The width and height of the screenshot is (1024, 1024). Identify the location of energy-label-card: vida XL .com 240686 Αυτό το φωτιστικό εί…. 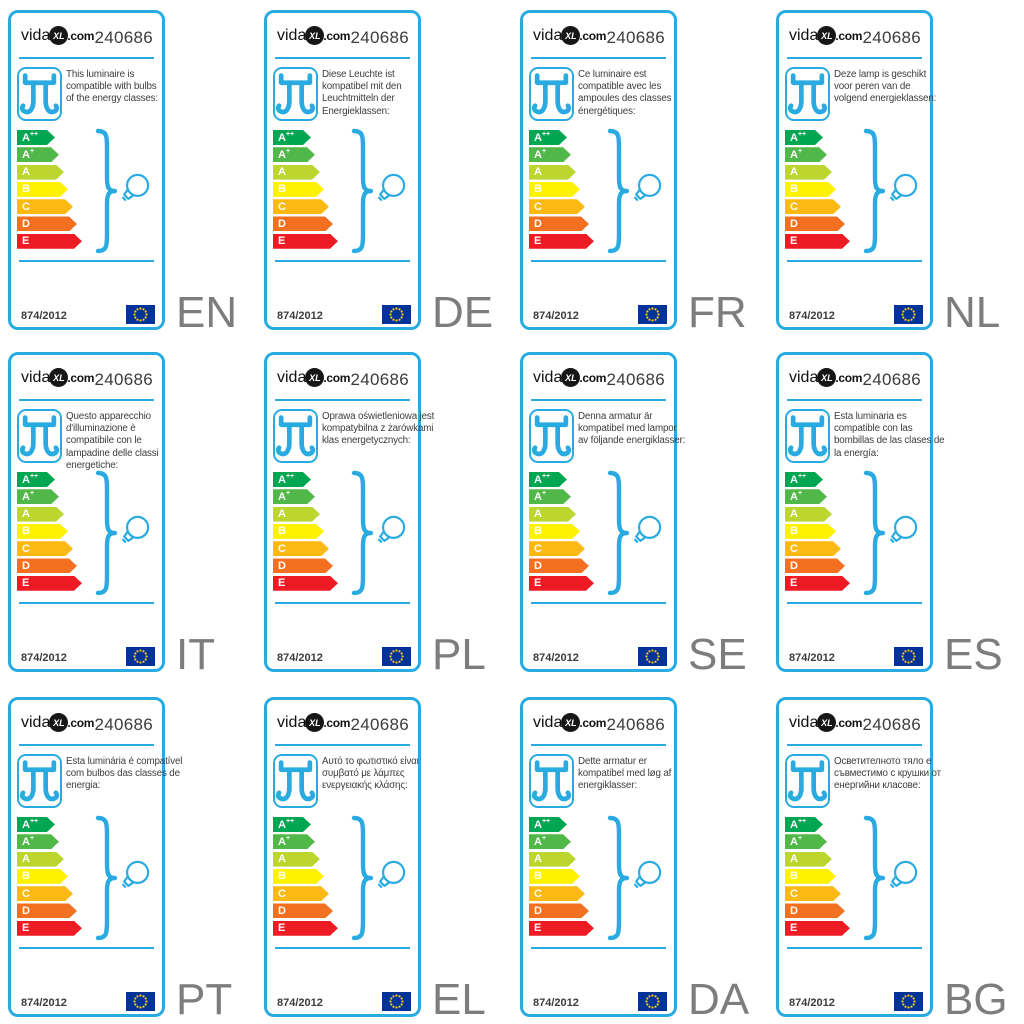
(342, 857).